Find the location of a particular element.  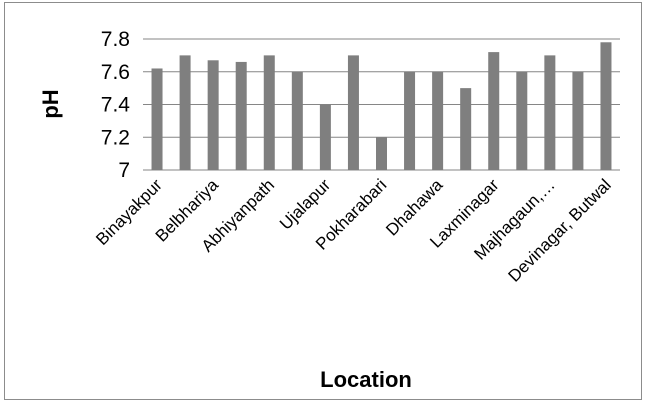

y-tick-label: 7 is located at coordinates (124, 170).